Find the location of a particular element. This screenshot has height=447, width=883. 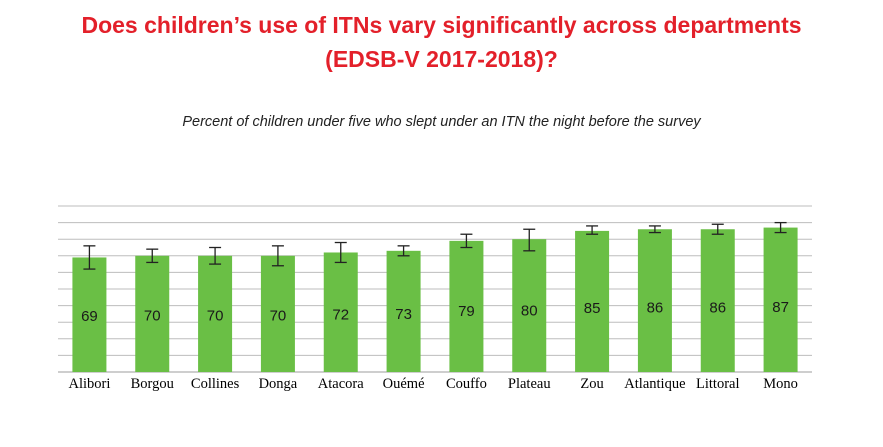

value-label: 87 is located at coordinates (780, 307).